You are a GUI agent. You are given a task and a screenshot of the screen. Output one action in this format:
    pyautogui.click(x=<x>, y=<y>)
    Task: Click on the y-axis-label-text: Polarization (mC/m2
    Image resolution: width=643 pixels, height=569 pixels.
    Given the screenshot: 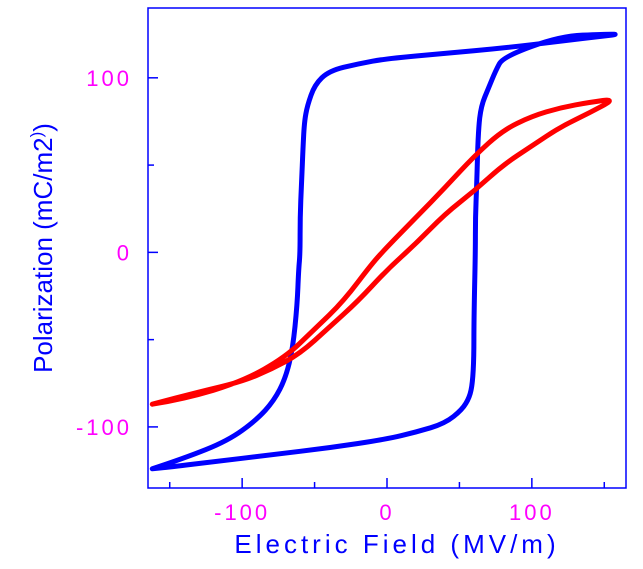 What is the action you would take?
    pyautogui.click(x=43, y=255)
    